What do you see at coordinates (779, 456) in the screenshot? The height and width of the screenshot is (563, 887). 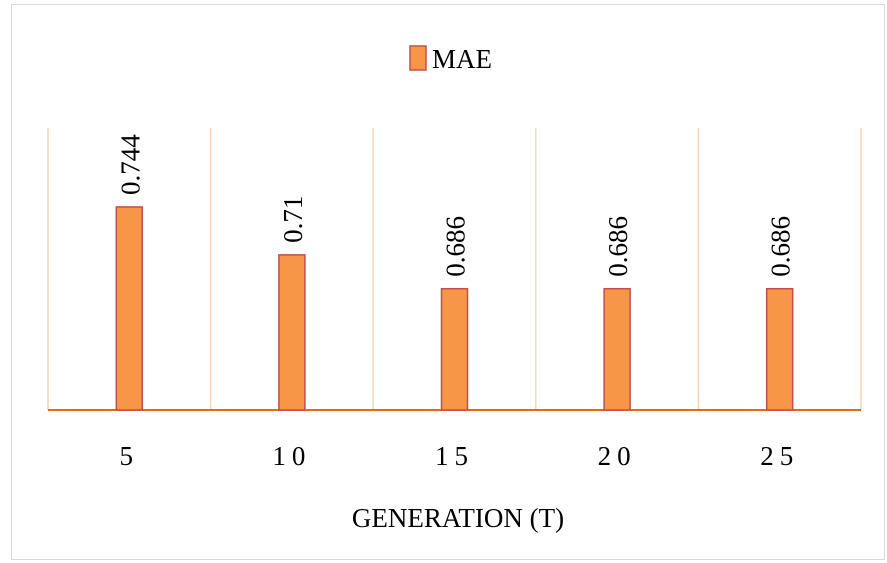 I see `x-tick-label: 25` at bounding box center [779, 456].